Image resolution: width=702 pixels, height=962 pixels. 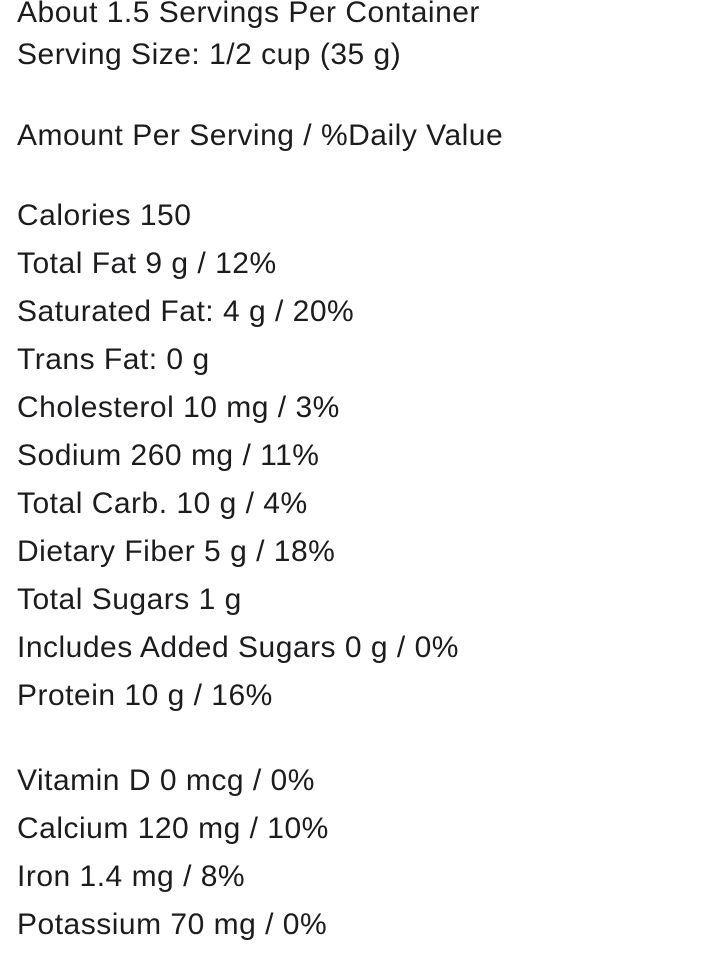 I want to click on nutrient-line-total-sugars: Total Sugars 1 g, so click(x=129, y=599).